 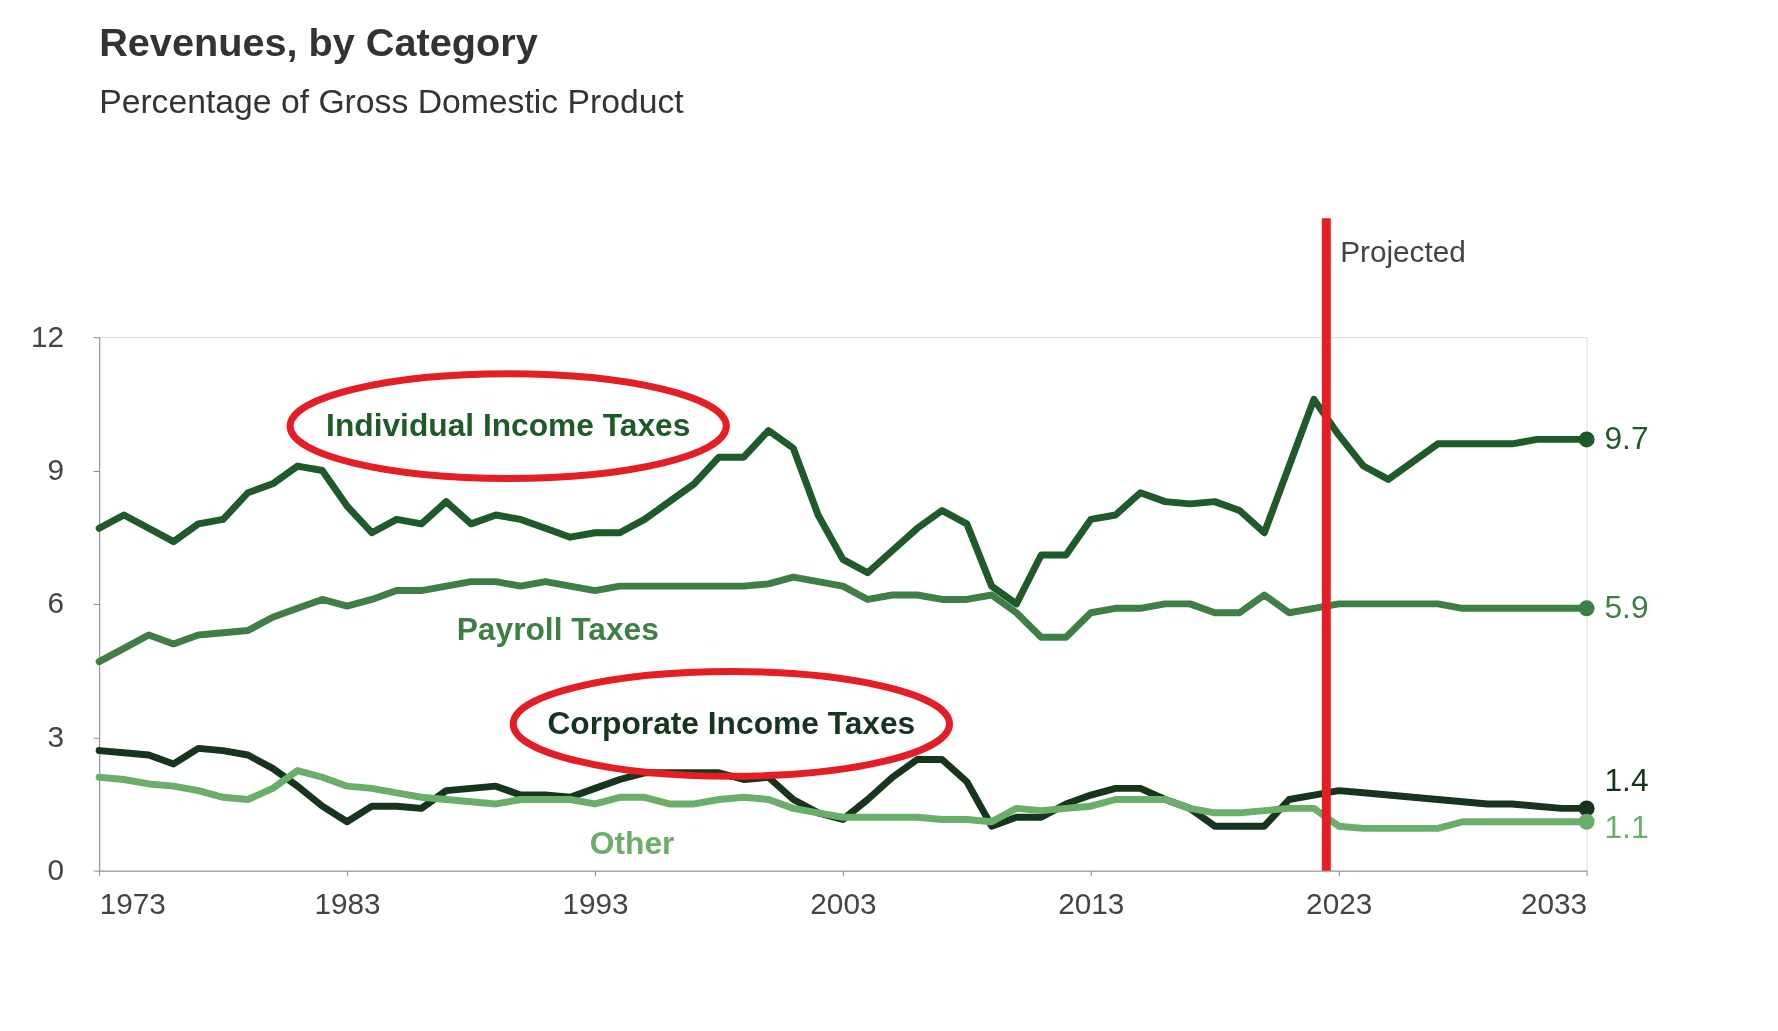 What do you see at coordinates (55, 469) in the screenshot?
I see `y-tick-label: 9` at bounding box center [55, 469].